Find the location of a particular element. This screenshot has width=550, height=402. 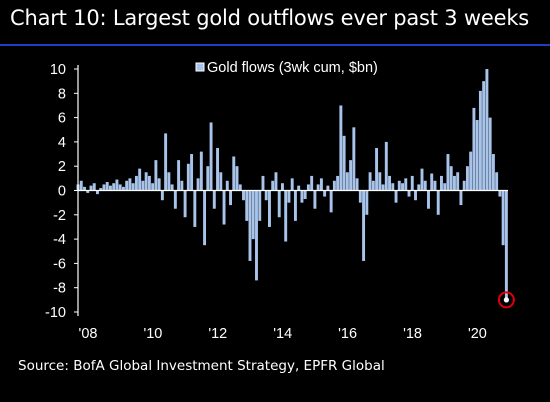

y-tick-label: -6 is located at coordinates (59, 264).